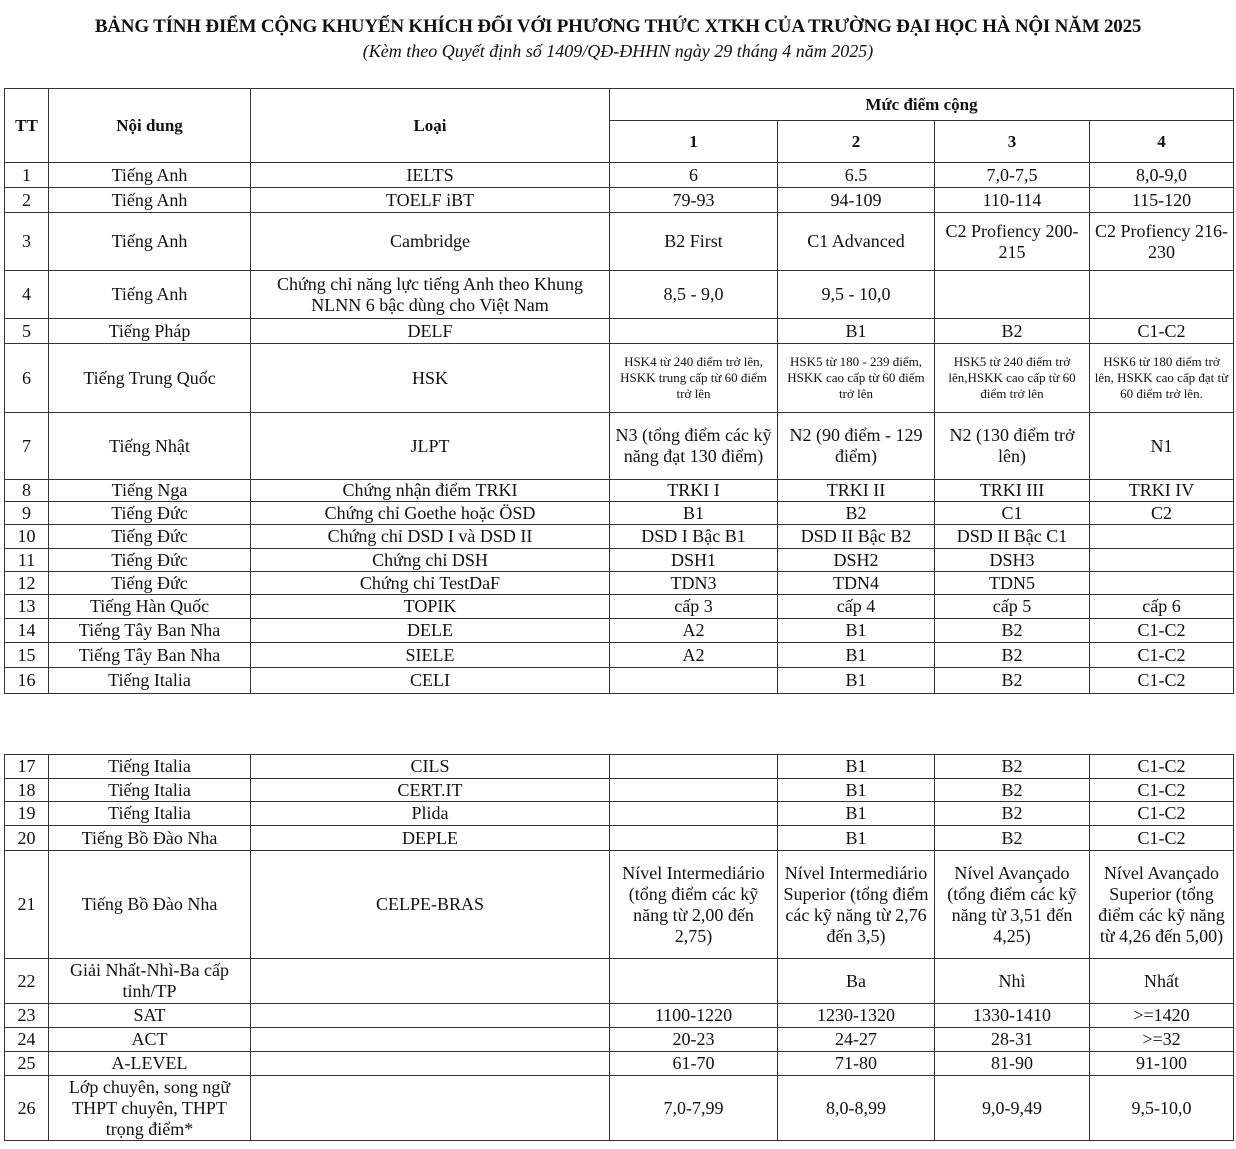 Image resolution: width=1236 pixels, height=1149 pixels. Describe the element at coordinates (1012, 981) in the screenshot. I see `cell-level-3: Nhì` at that location.